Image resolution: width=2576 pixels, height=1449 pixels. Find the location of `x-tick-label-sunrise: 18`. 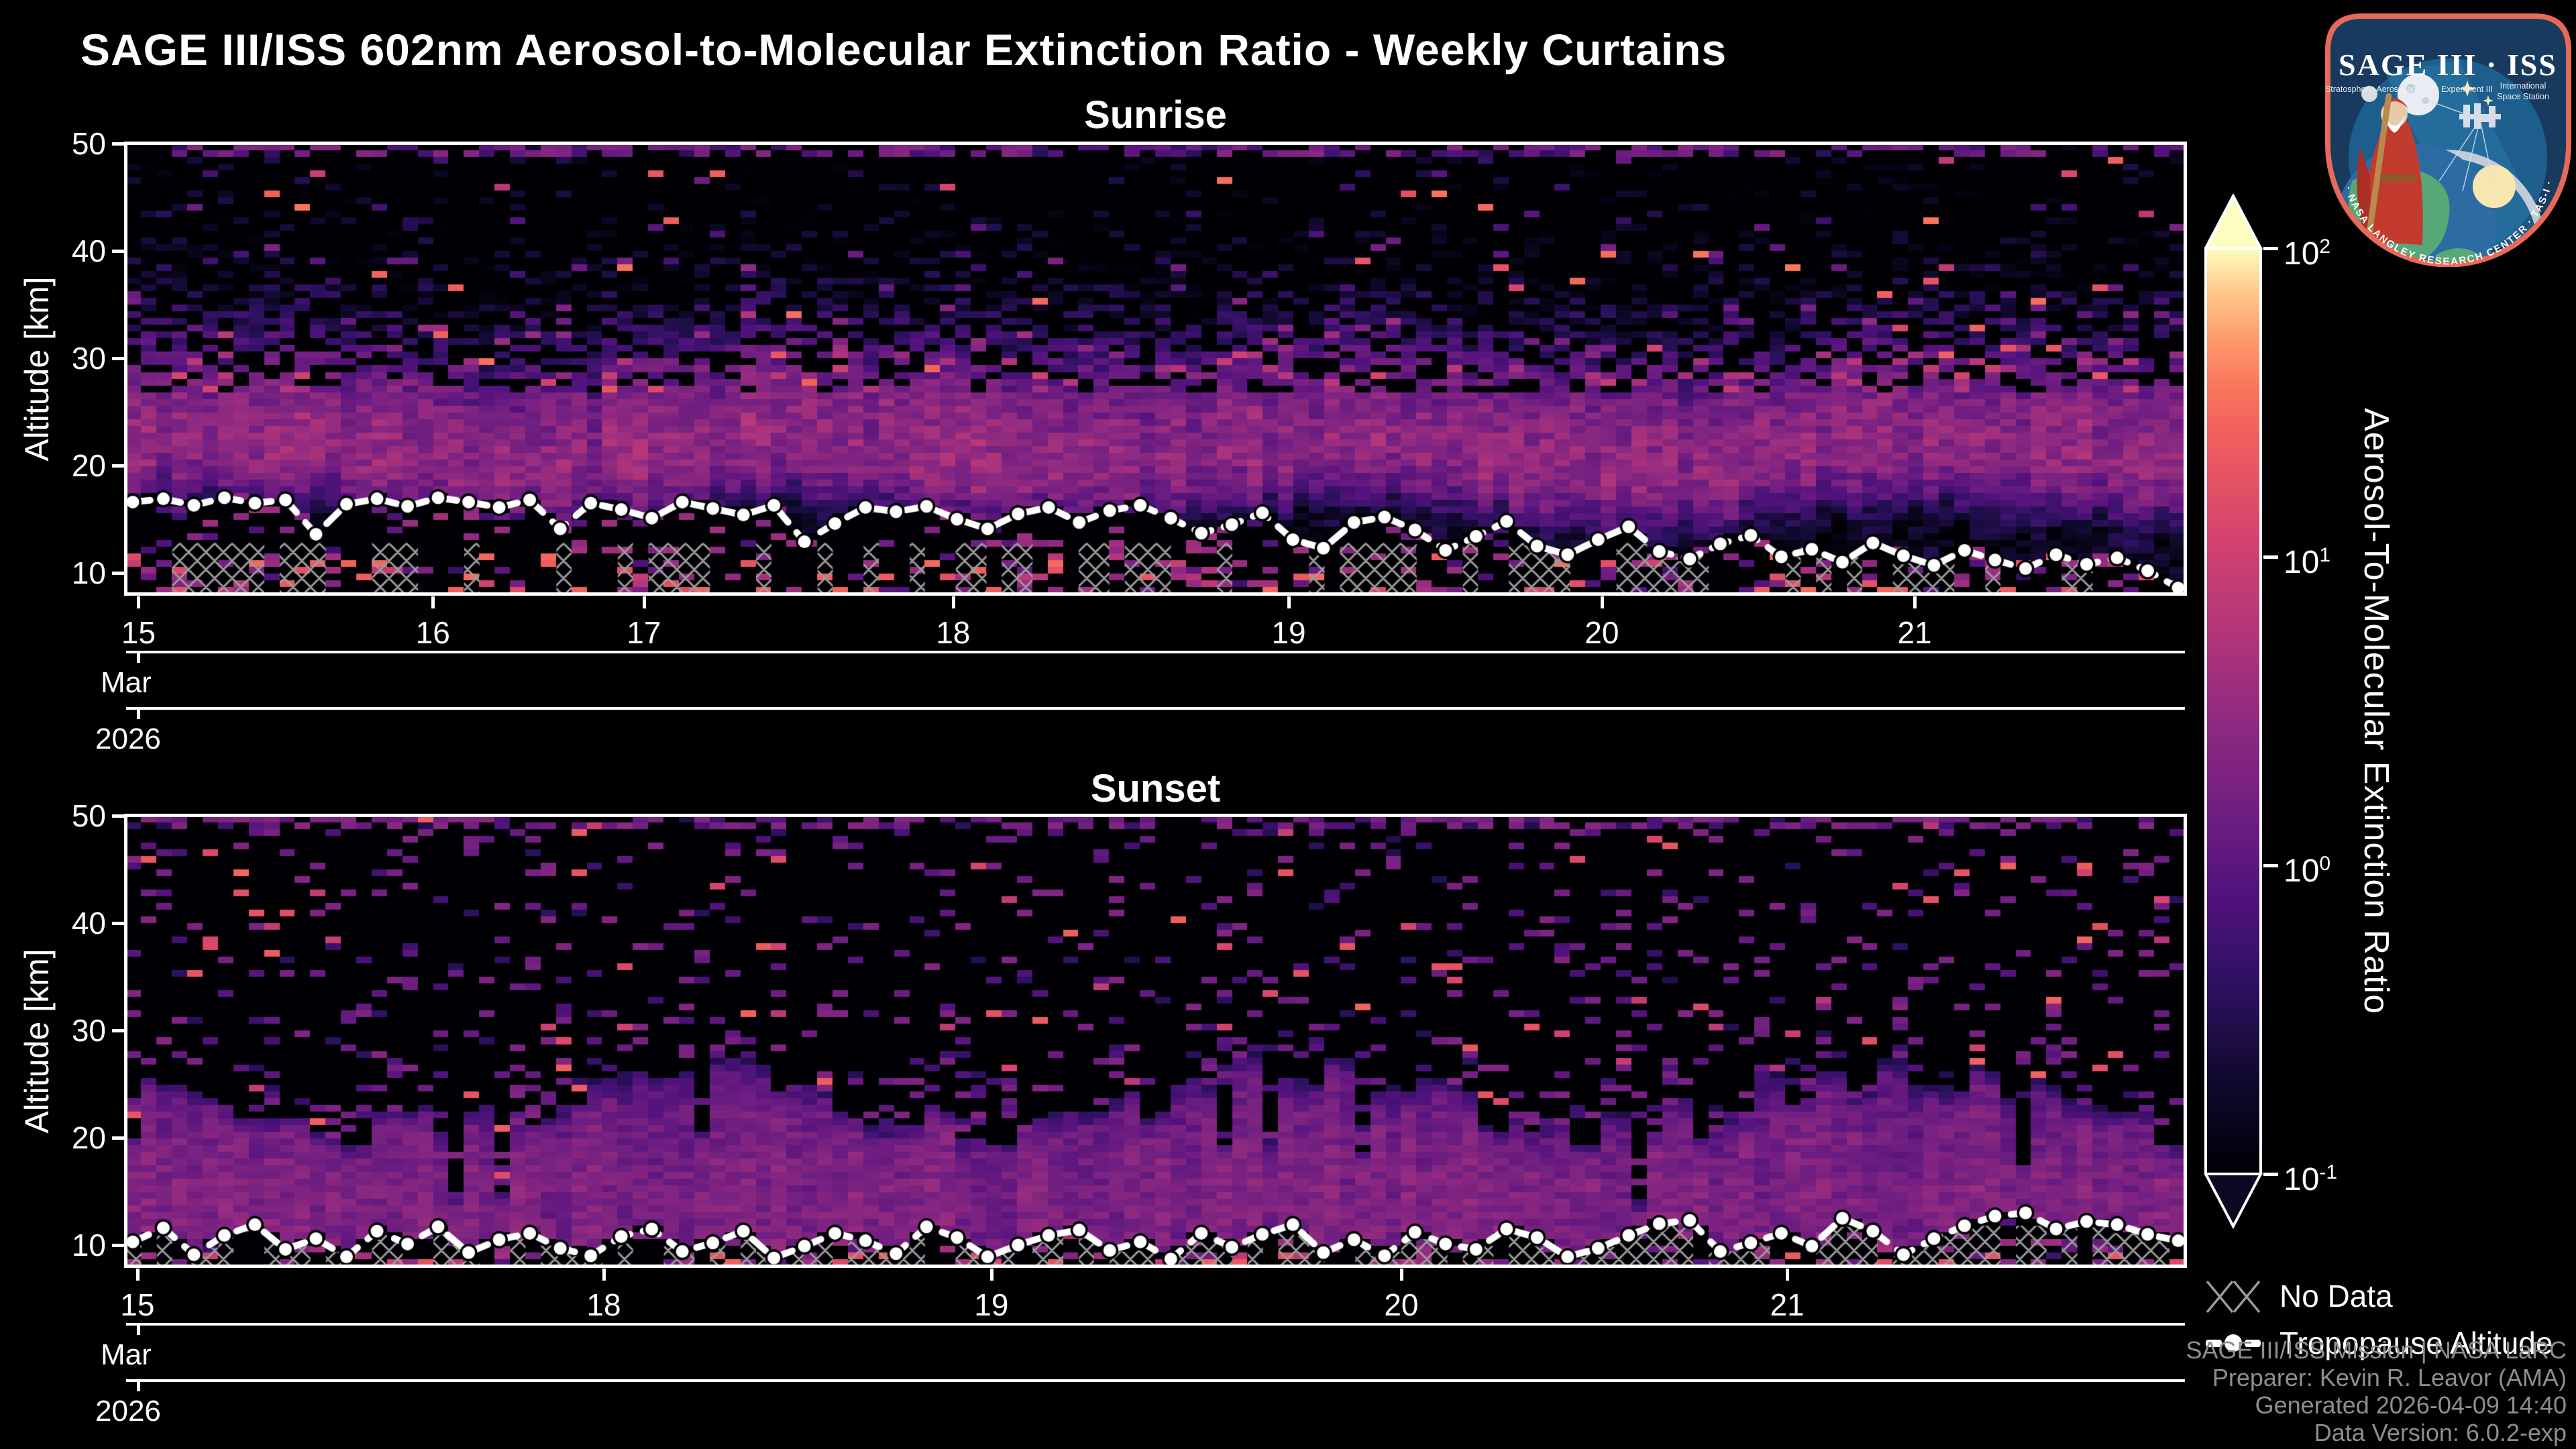

x-tick-label-sunrise: 18 is located at coordinates (953, 632).